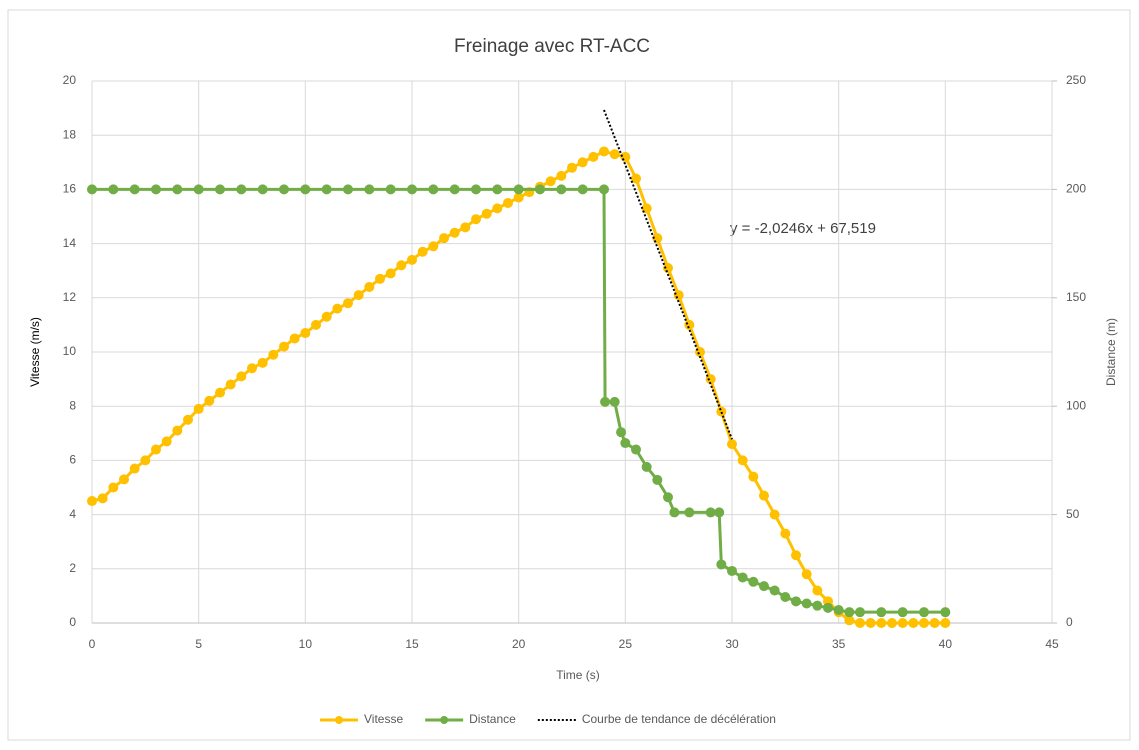 The width and height of the screenshot is (1139, 750). I want to click on y2-axis-label: Distance (m), so click(1111, 352).